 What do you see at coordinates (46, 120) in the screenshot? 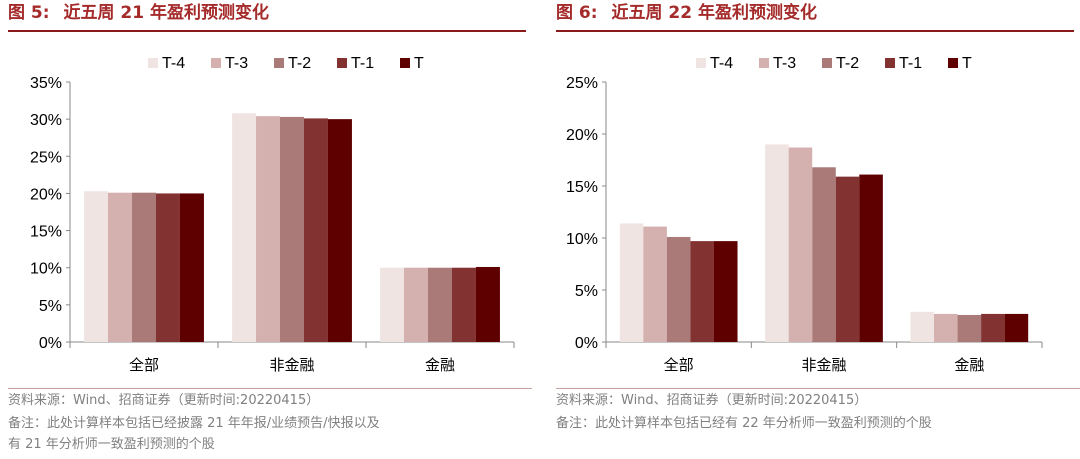
I see `y-tick-label: 30%` at bounding box center [46, 120].